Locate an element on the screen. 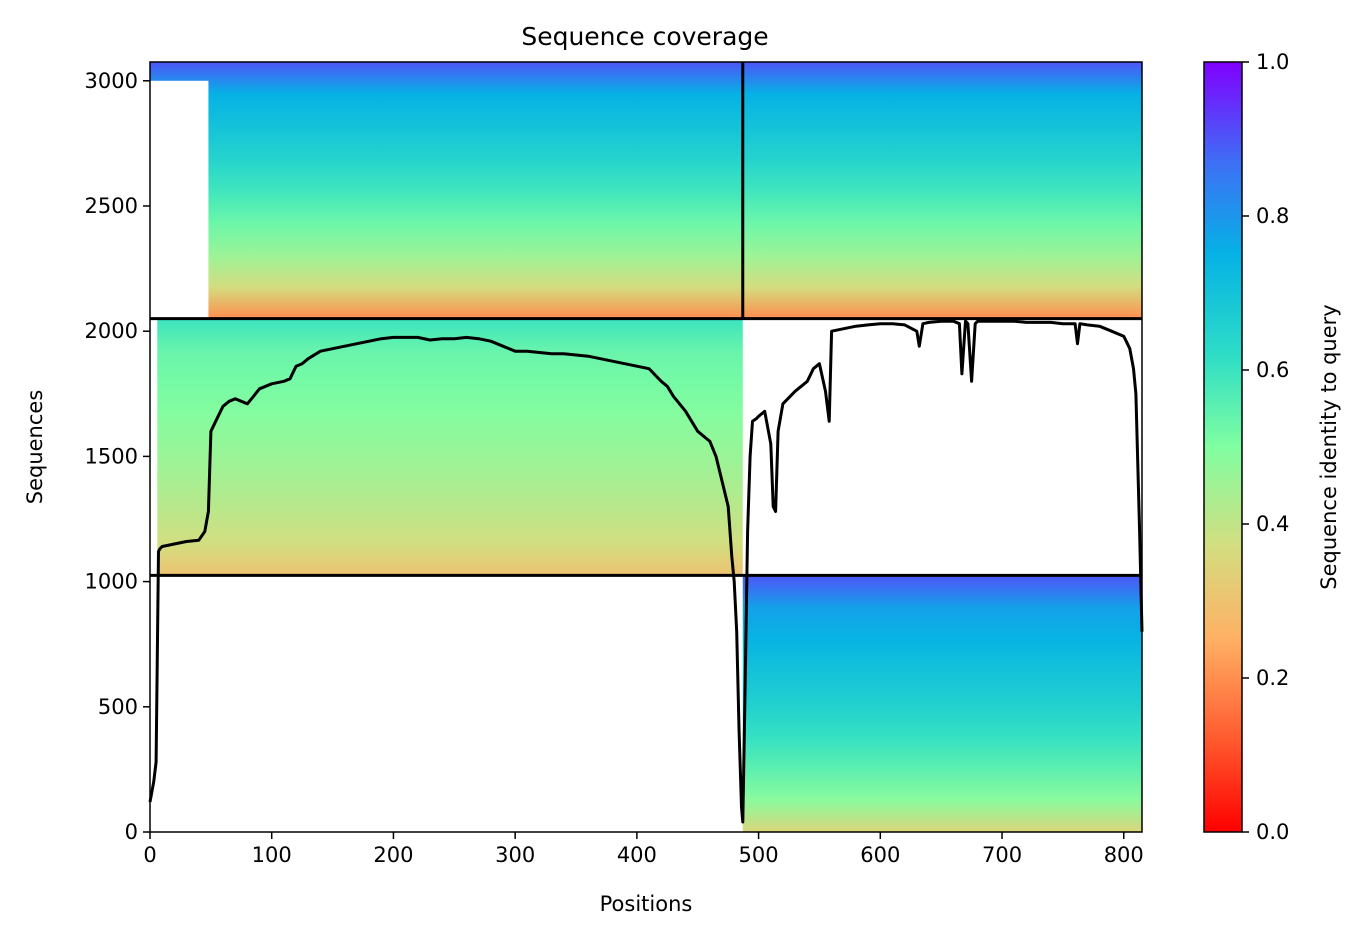  y-axis-label: Sequences is located at coordinates (35, 447).